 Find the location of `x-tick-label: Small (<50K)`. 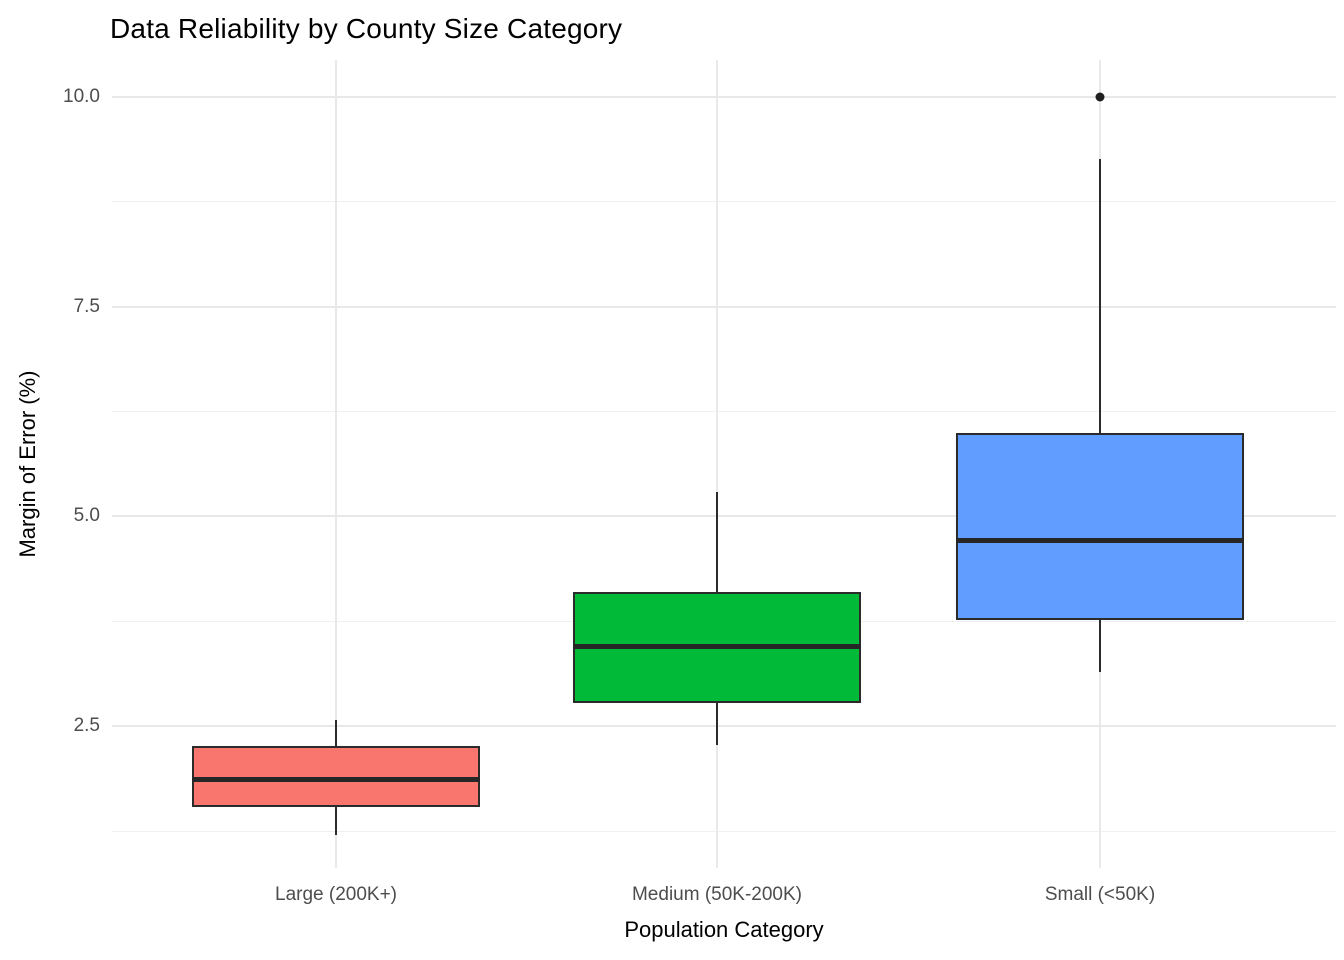

x-tick-label: Small (<50K) is located at coordinates (1100, 894).